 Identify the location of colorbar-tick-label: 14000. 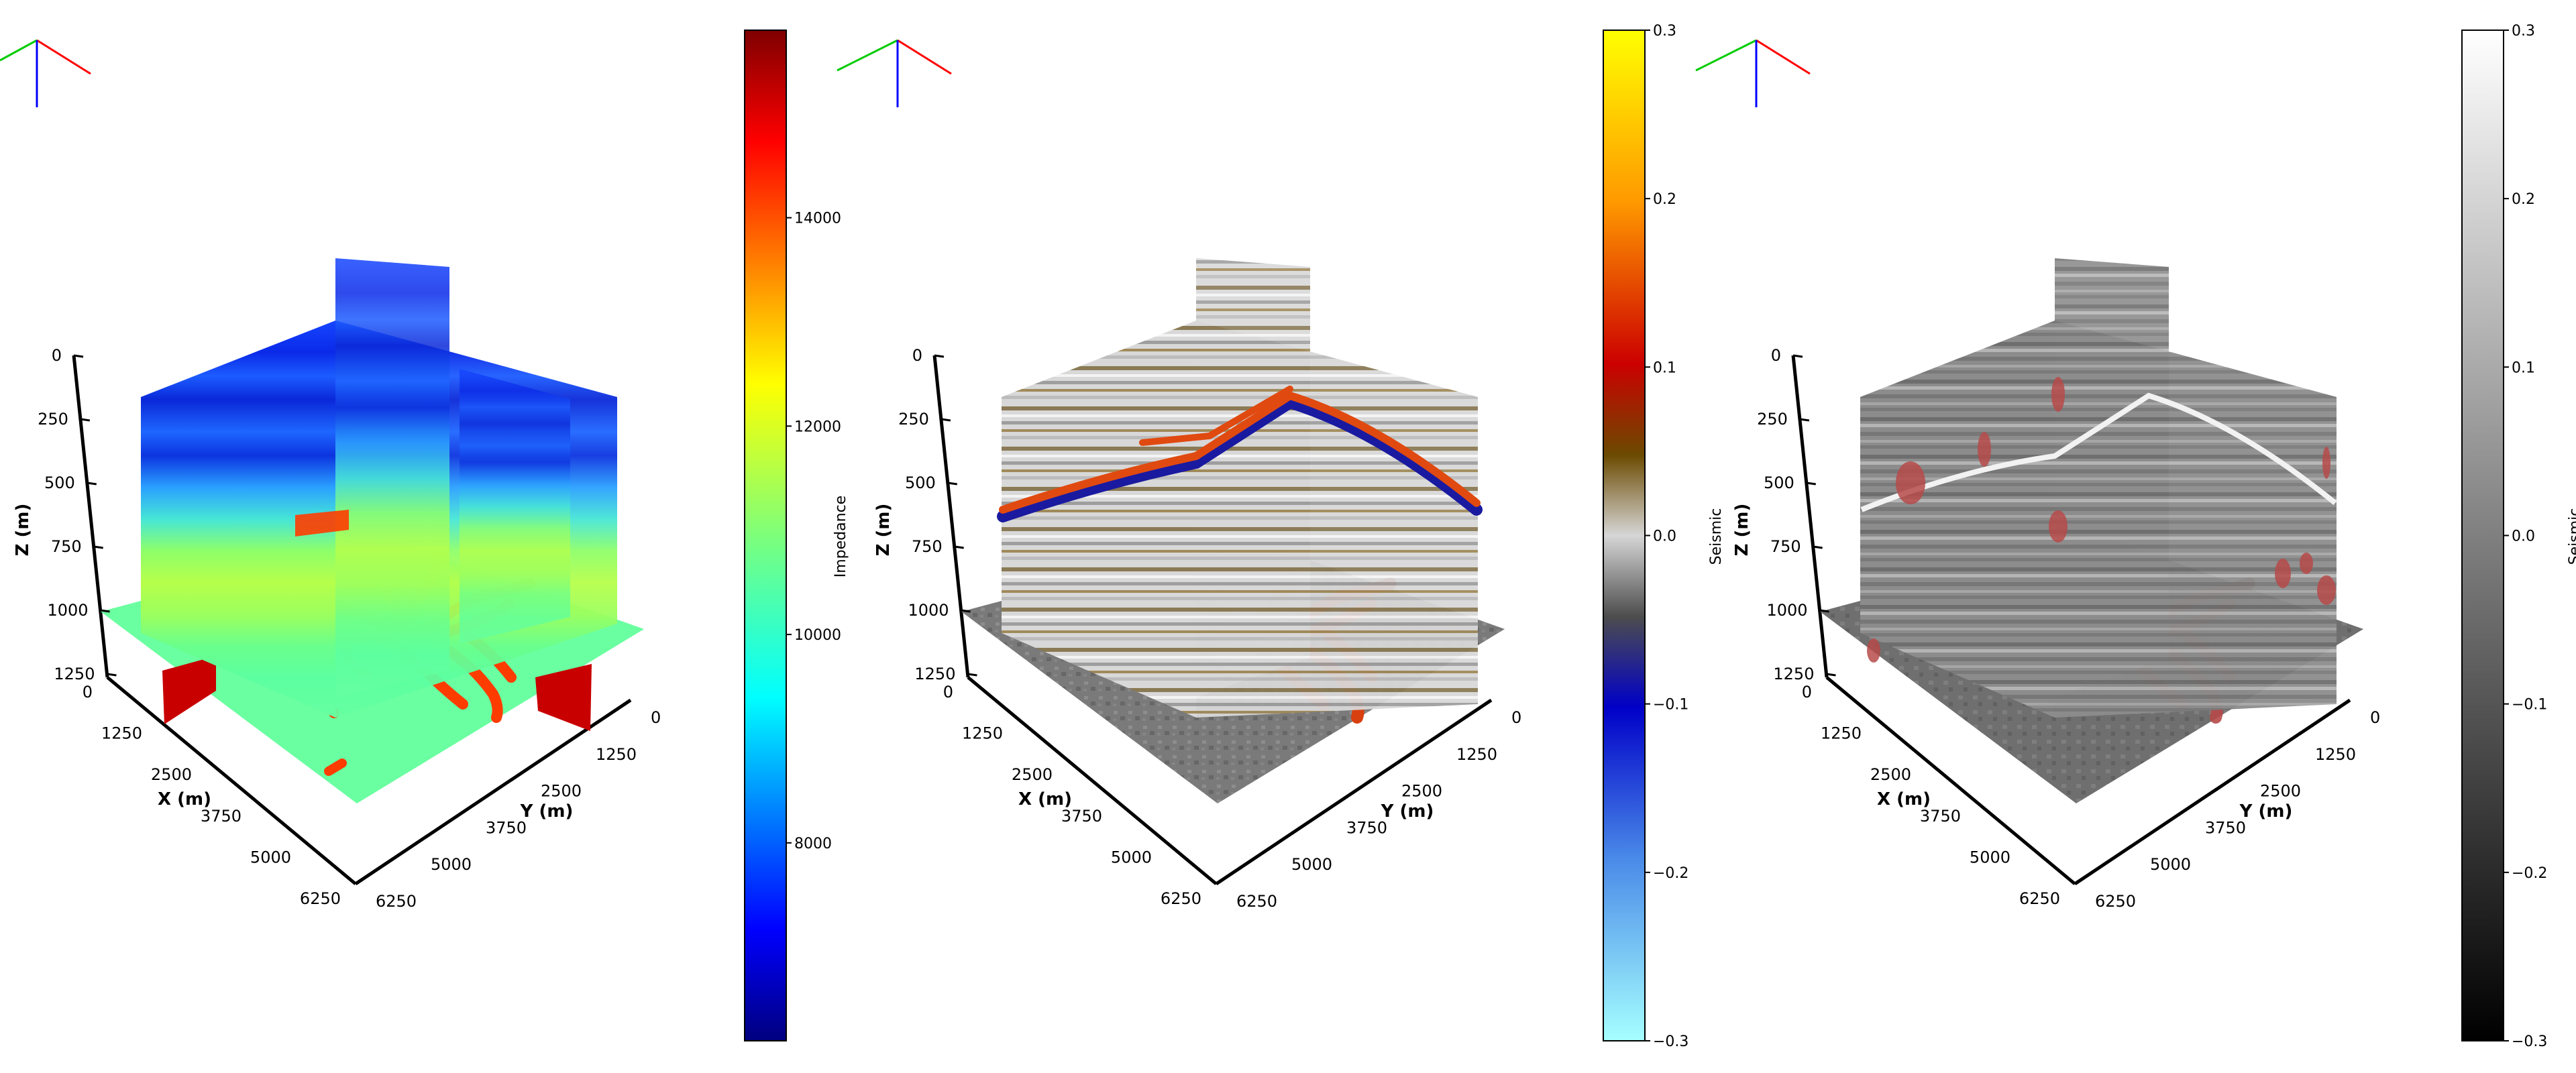
(817, 219).